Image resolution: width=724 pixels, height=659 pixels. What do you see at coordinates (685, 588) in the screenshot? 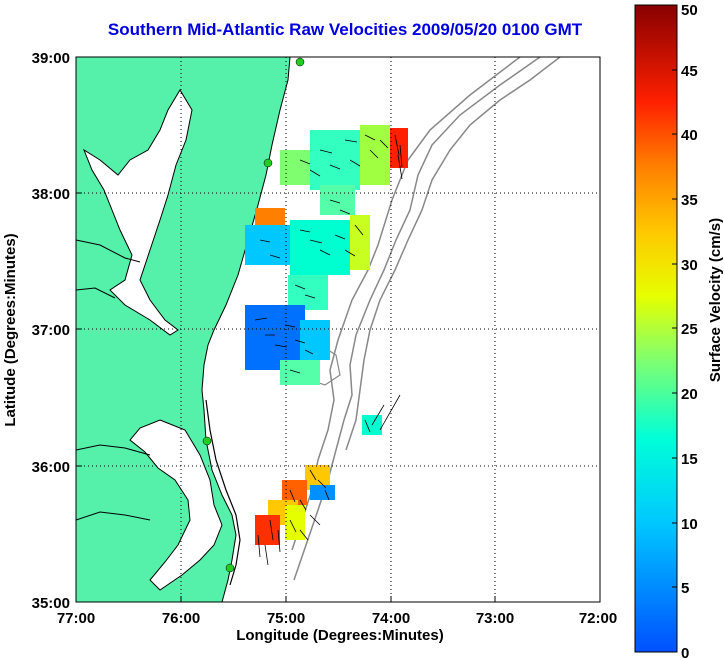
I see `colorbar-tick-label: 5` at bounding box center [685, 588].